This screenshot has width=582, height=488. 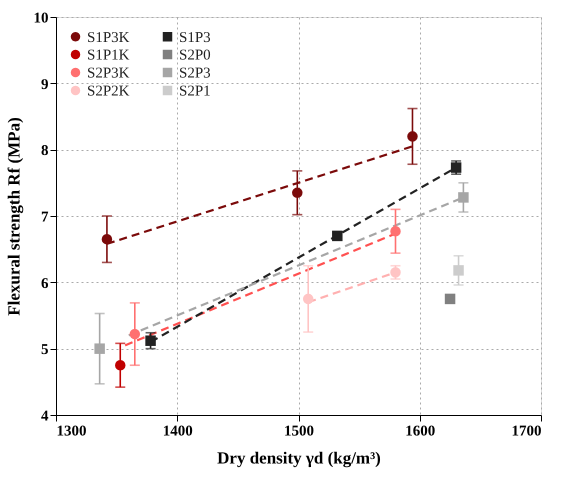 What do you see at coordinates (44, 84) in the screenshot?
I see `y-tick-label: 9` at bounding box center [44, 84].